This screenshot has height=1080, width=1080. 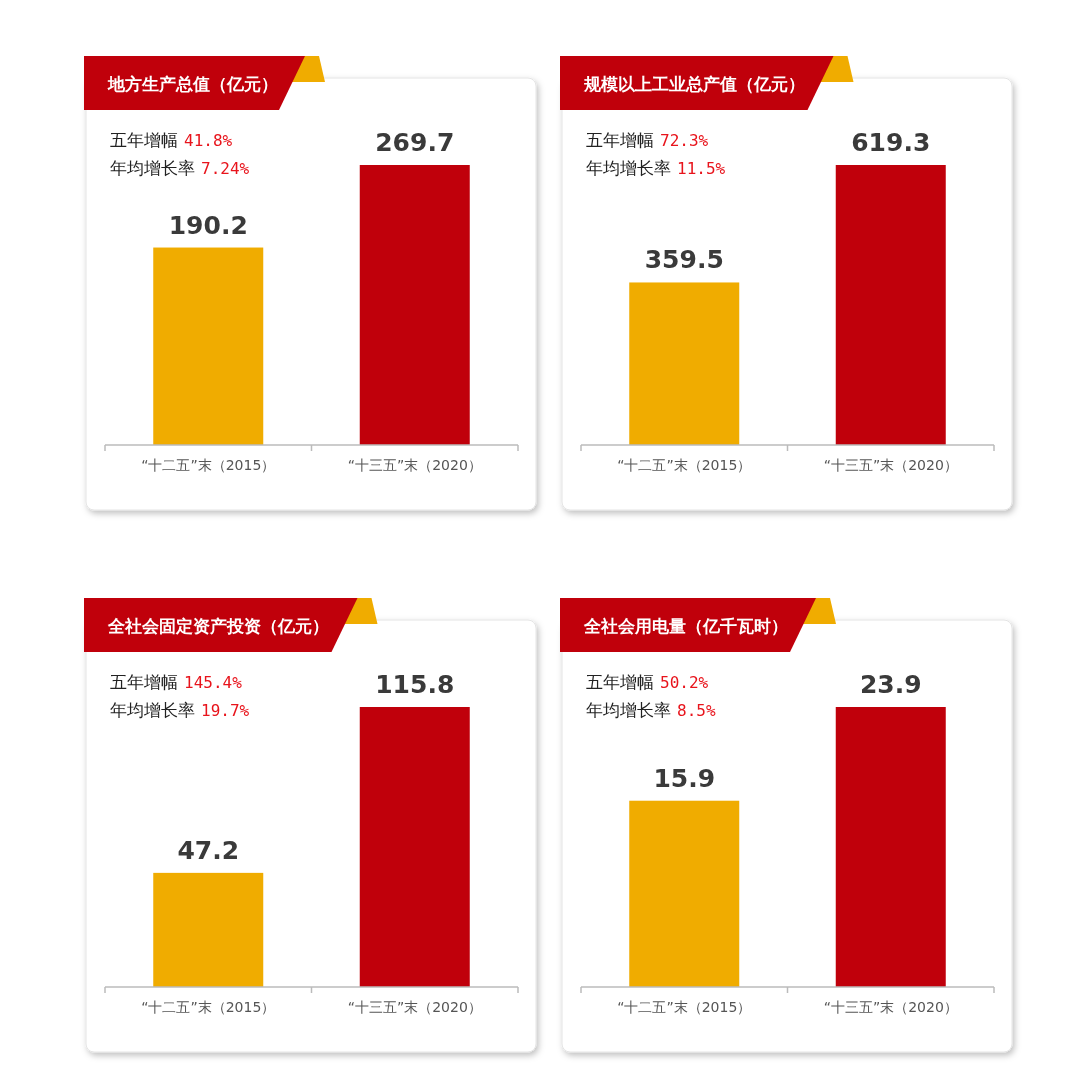 I want to click on chart-title: 规模以上工业总产值（亿元）, so click(x=694, y=84).